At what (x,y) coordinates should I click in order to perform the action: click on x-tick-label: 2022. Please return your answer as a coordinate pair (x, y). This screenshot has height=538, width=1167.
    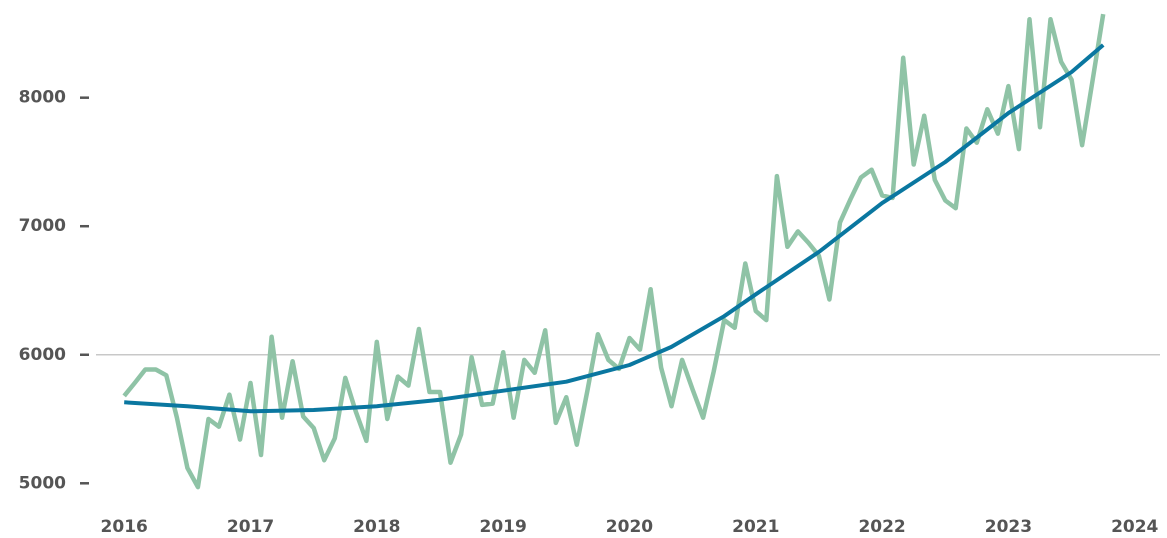
    Looking at the image, I should click on (881, 527).